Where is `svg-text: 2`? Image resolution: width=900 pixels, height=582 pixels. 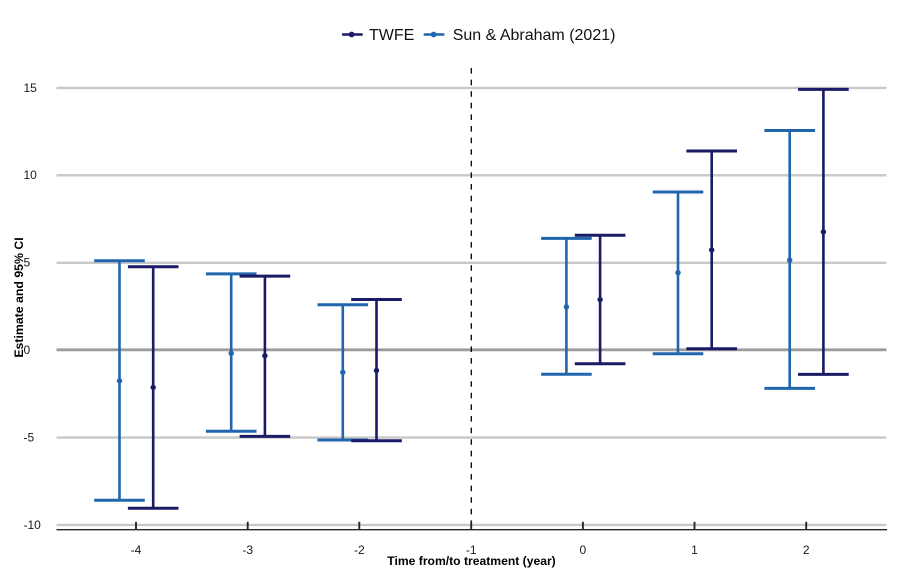
svg-text: 2 is located at coordinates (806, 550).